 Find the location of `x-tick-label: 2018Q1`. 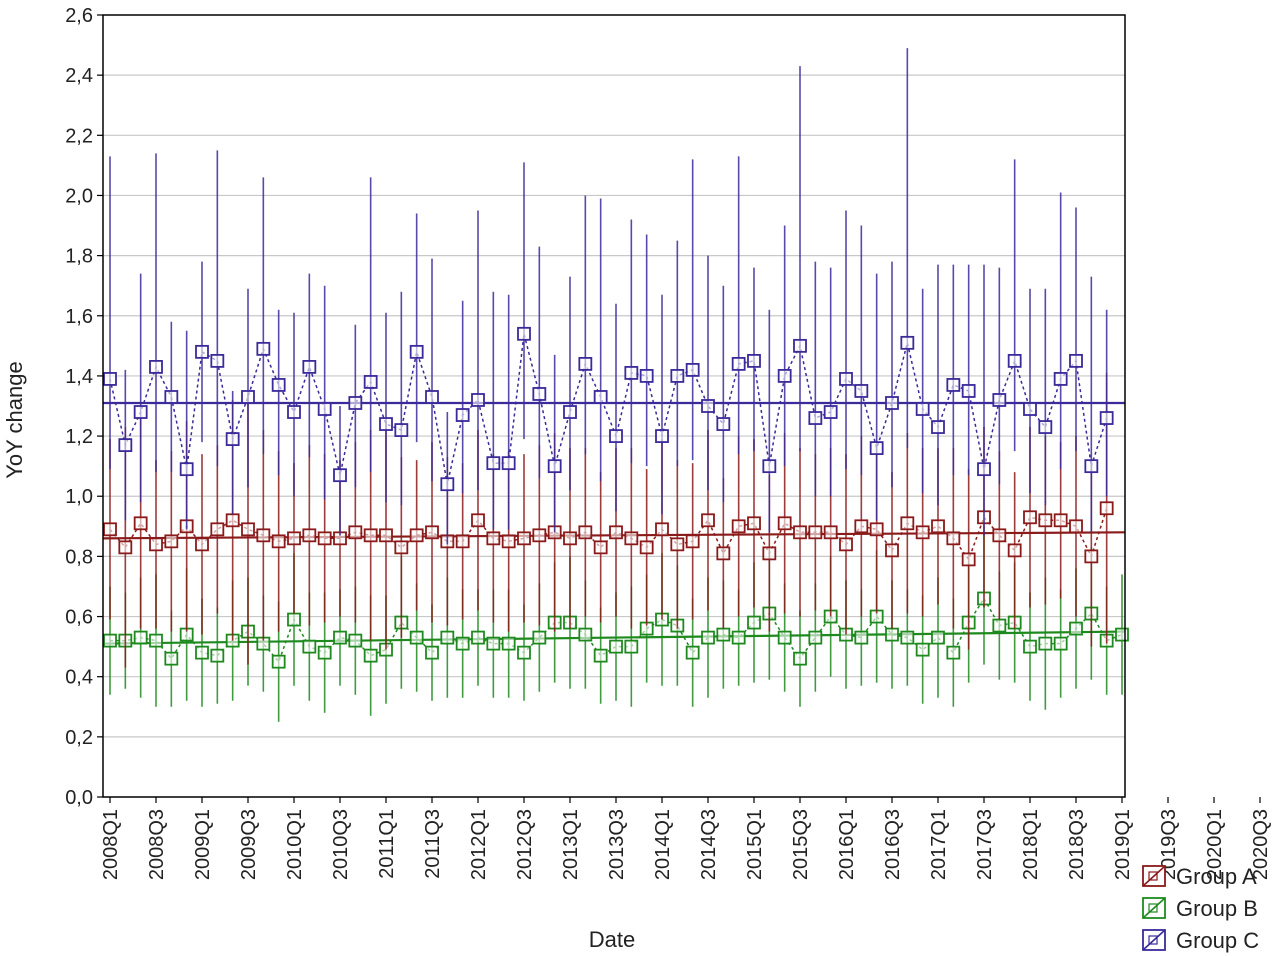

x-tick-label: 2018Q1 is located at coordinates (1031, 844).